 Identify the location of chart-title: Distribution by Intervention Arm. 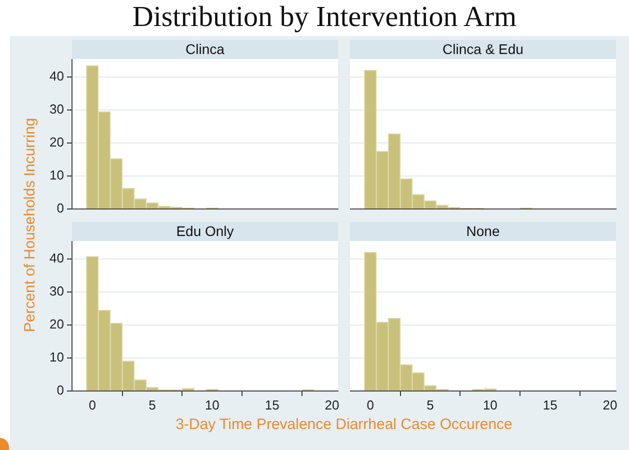
(324, 17).